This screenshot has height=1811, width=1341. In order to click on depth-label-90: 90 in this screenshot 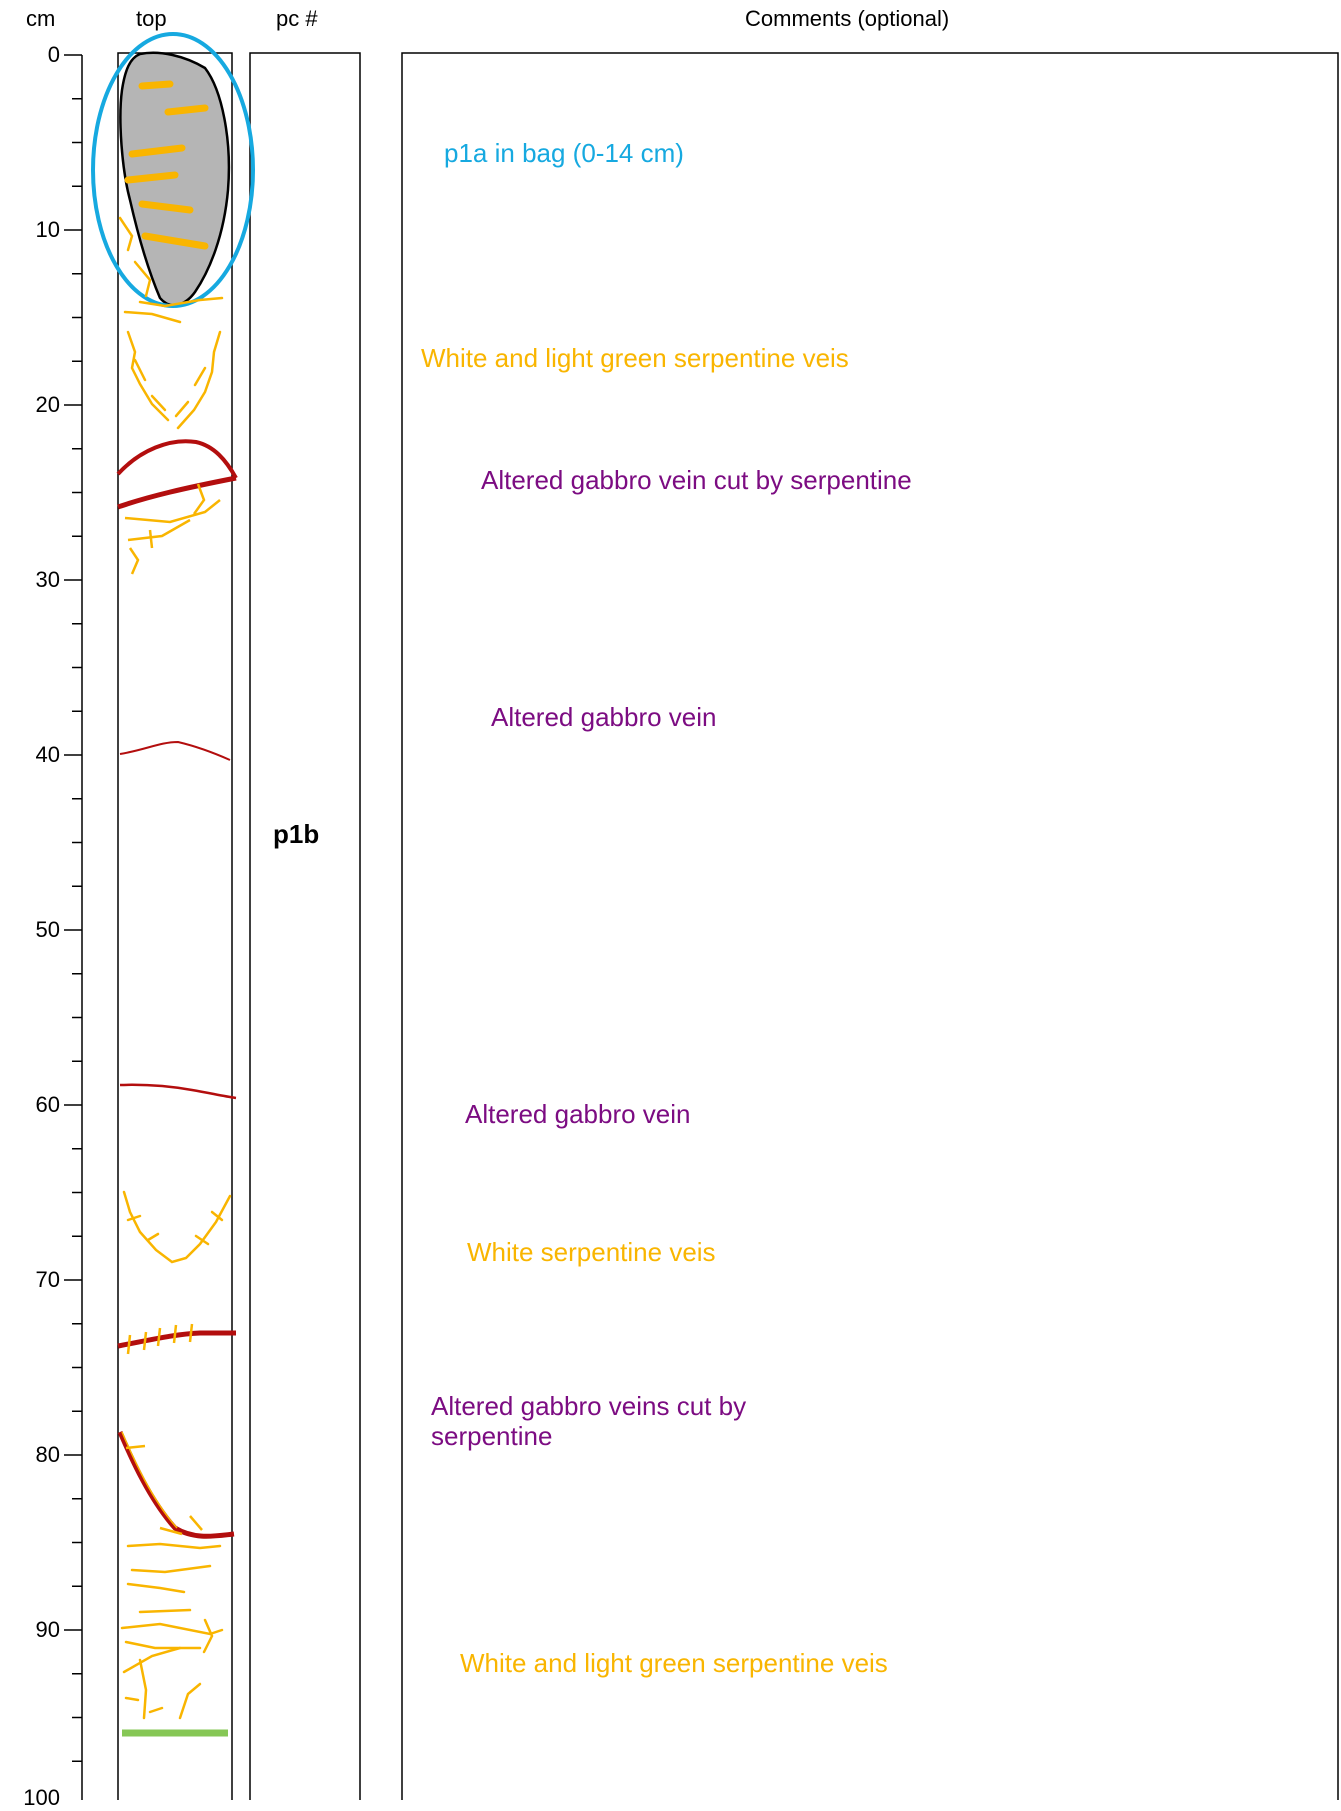, I will do `click(47, 1629)`.